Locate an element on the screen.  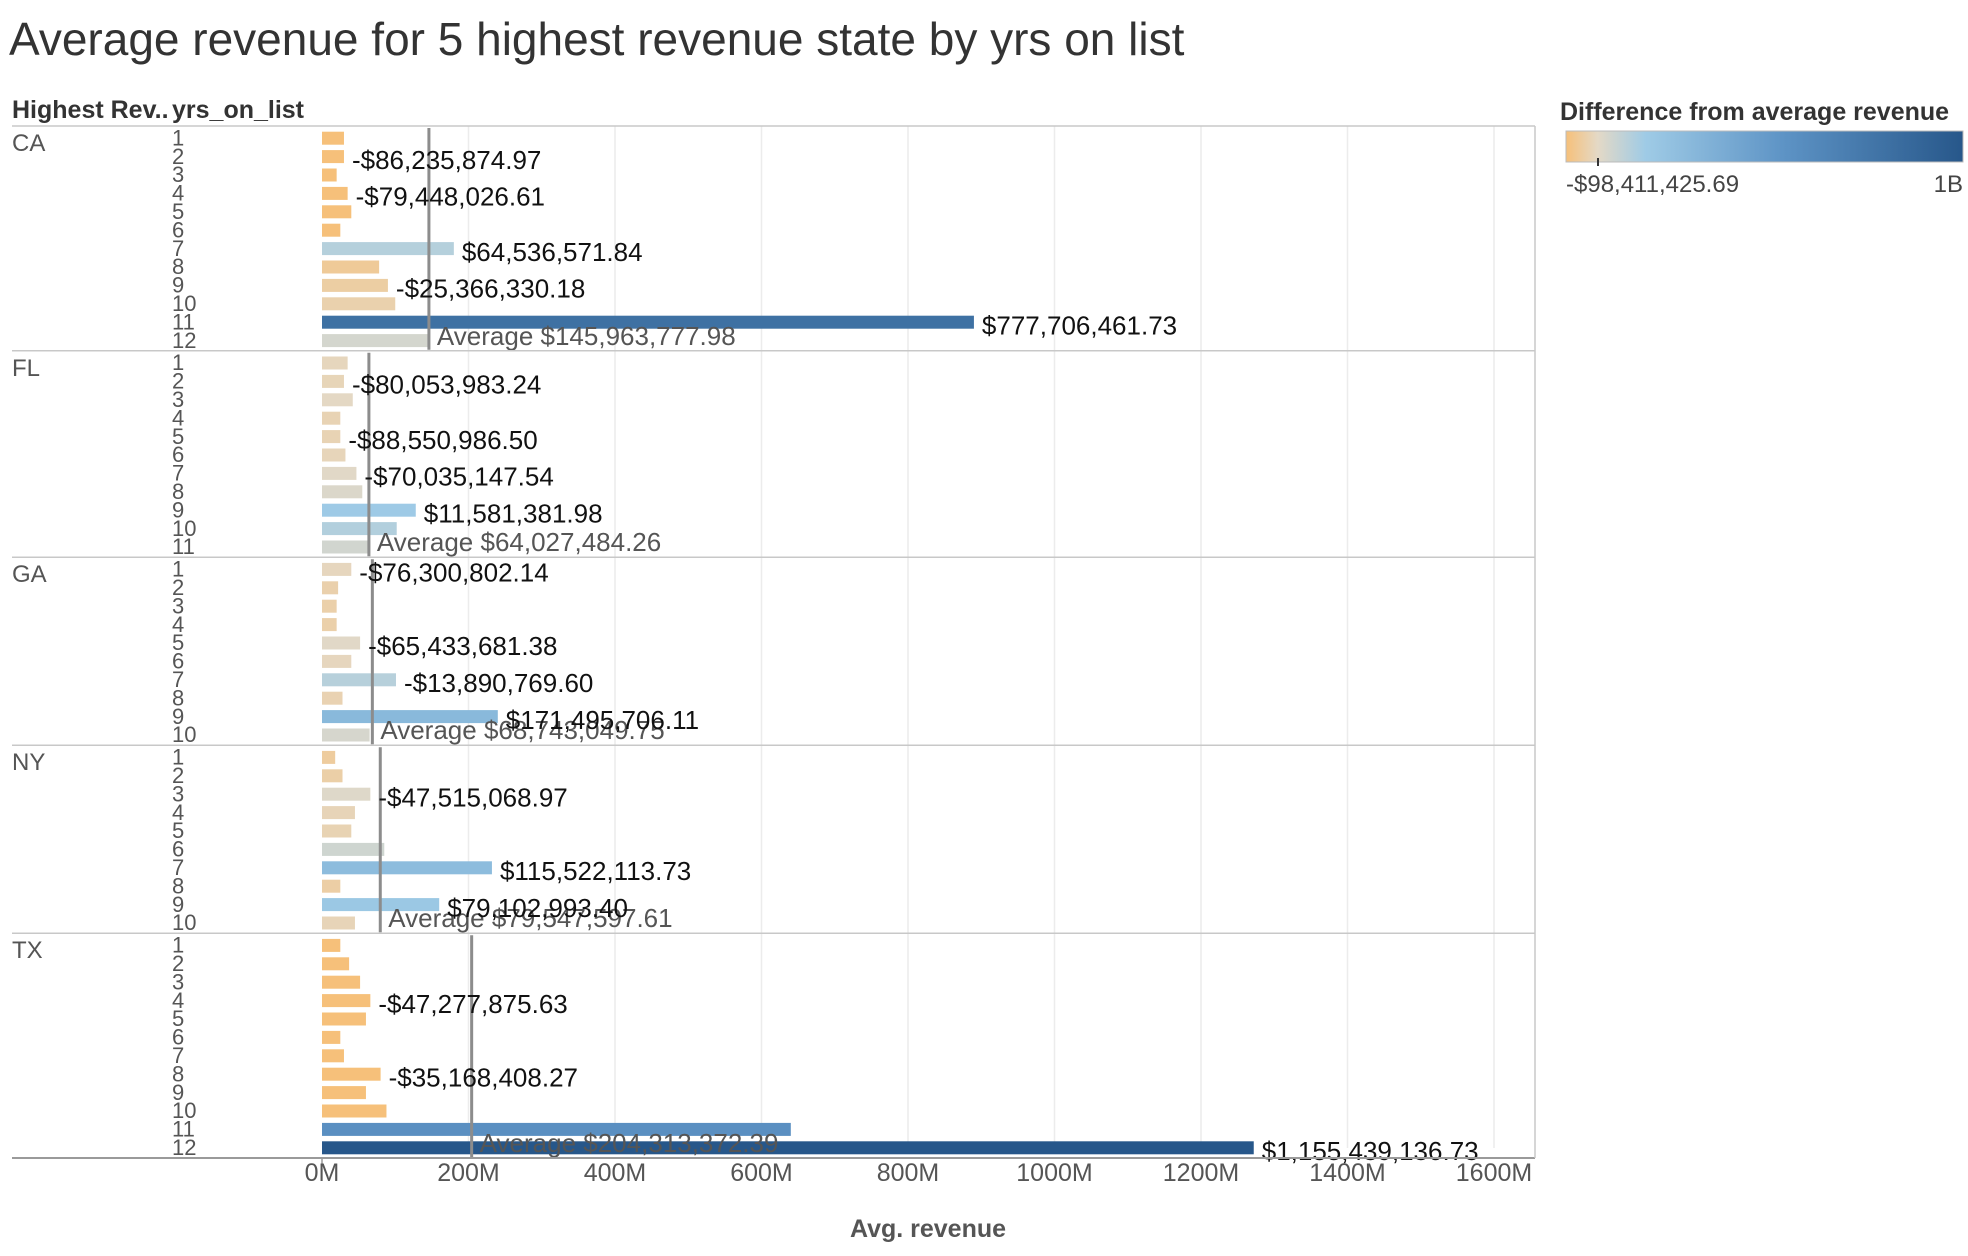
x-axis-label: Avg. revenue is located at coordinates (928, 1229).